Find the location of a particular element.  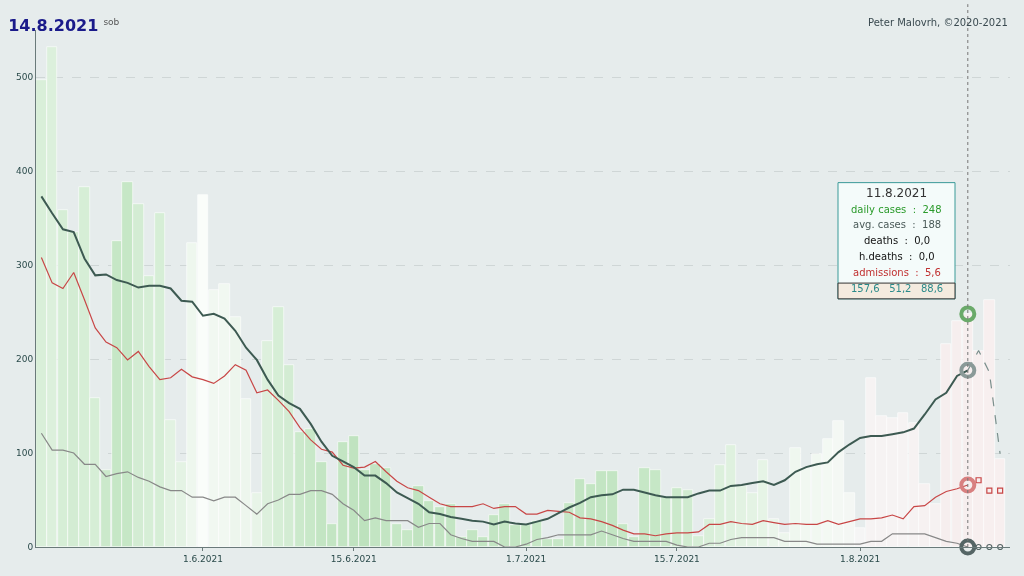

x-tick-label: 15.6.2021 is located at coordinates (353, 558).